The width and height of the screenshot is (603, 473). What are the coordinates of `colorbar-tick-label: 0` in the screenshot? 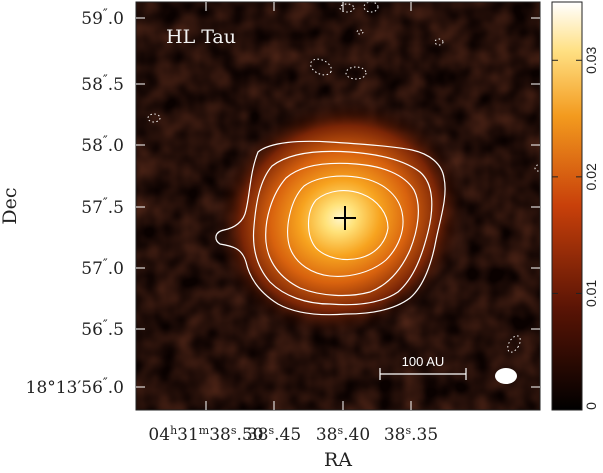 It's located at (591, 406).